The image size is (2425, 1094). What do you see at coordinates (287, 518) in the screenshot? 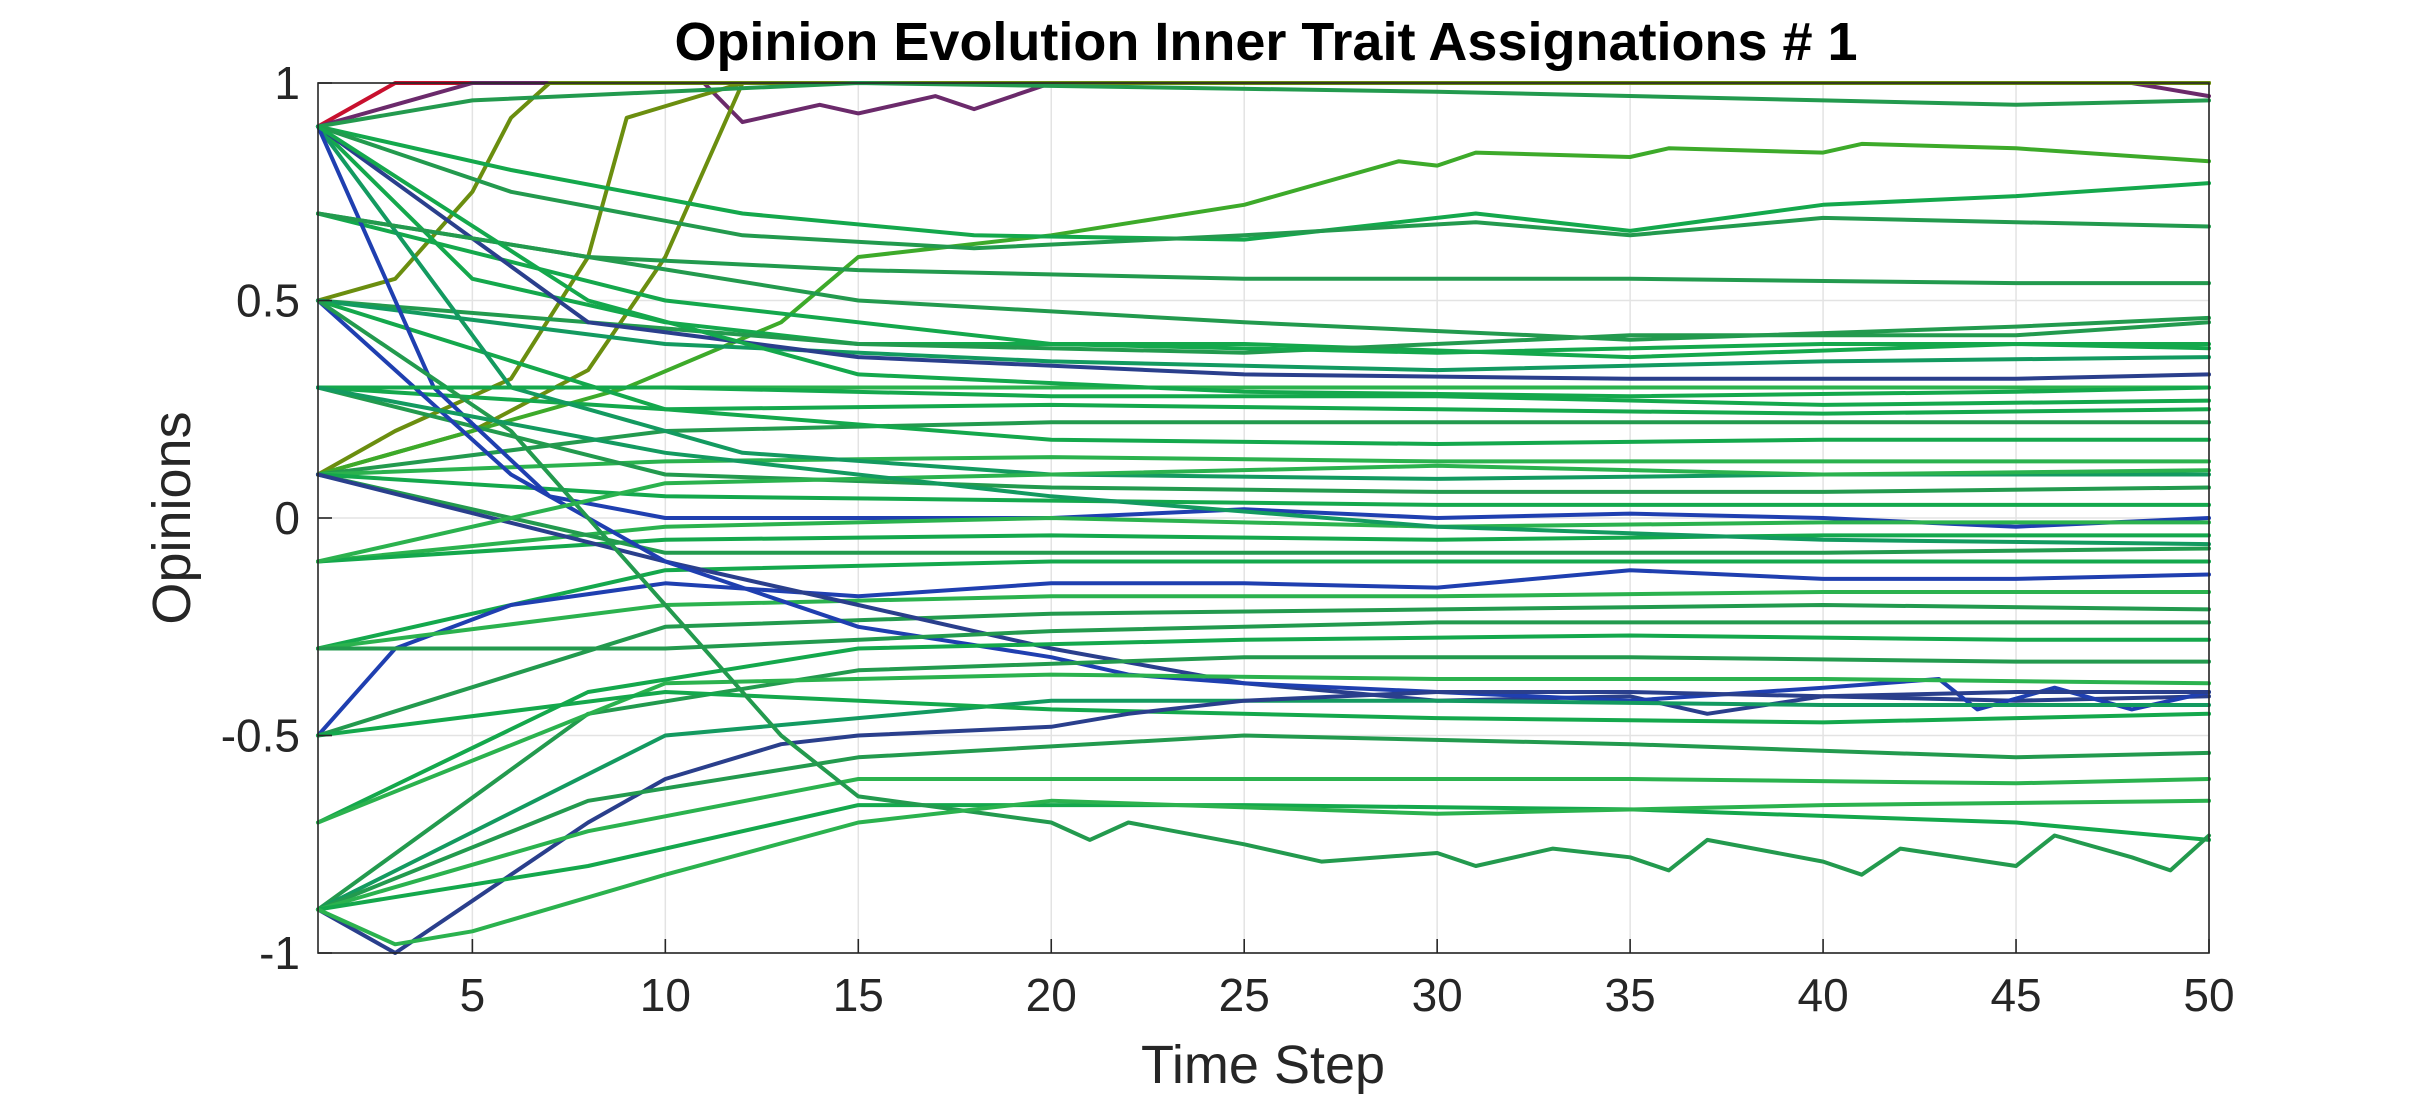
I see `y-tick-label: 0` at bounding box center [287, 518].